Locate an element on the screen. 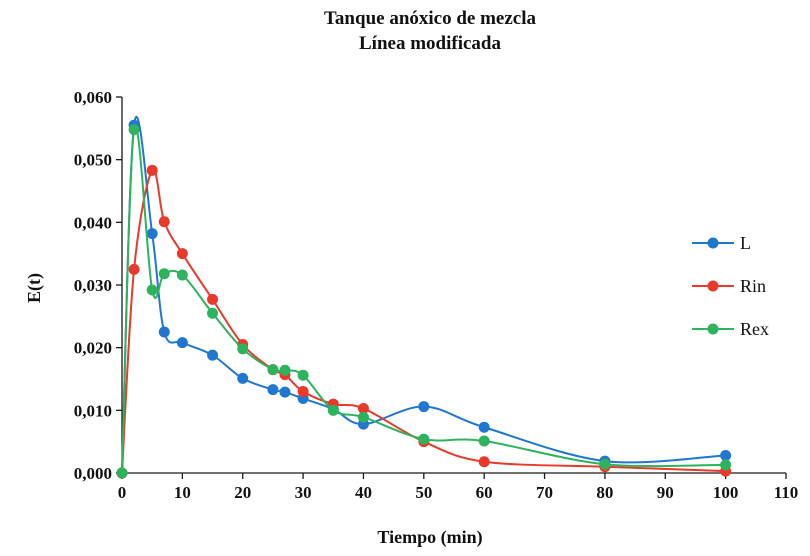 Image resolution: width=810 pixels, height=556 pixels. x-tick-label: 10 is located at coordinates (182, 492).